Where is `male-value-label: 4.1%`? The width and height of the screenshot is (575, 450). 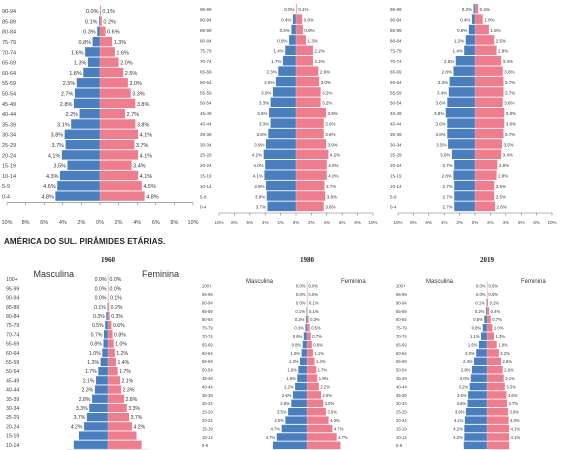 male-value-label: 4.1% is located at coordinates (54, 156).